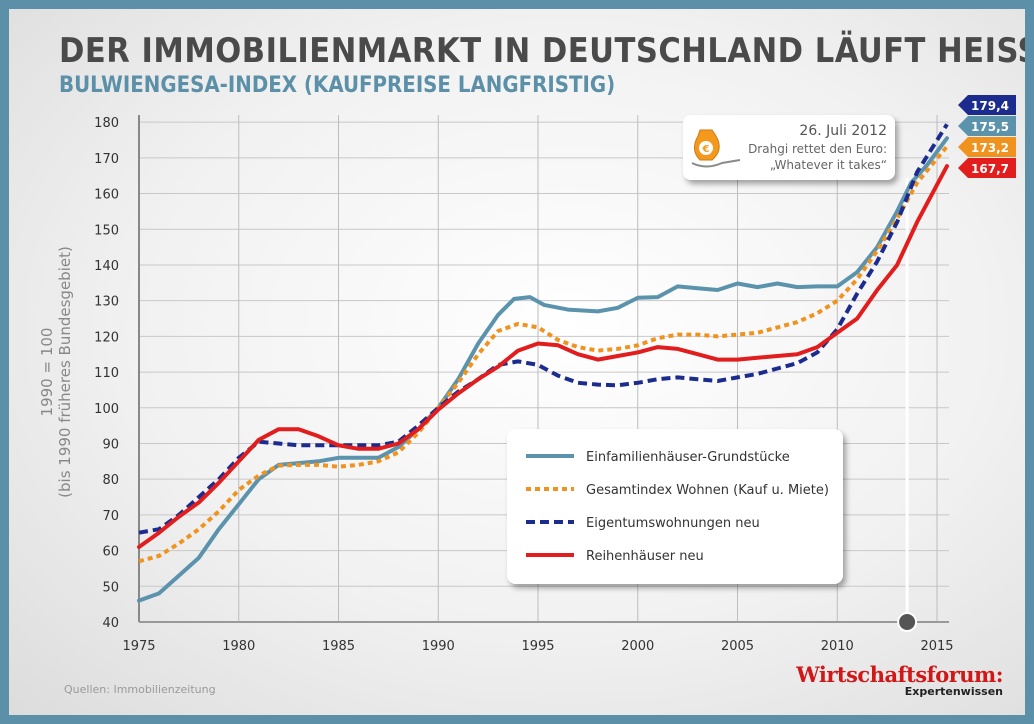  I want to click on y-tick-label: 110, so click(106, 373).